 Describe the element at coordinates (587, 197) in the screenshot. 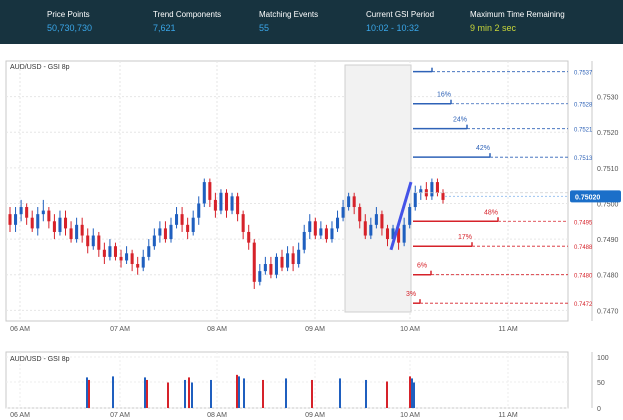

I see `current-price-label: 0.75020` at that location.